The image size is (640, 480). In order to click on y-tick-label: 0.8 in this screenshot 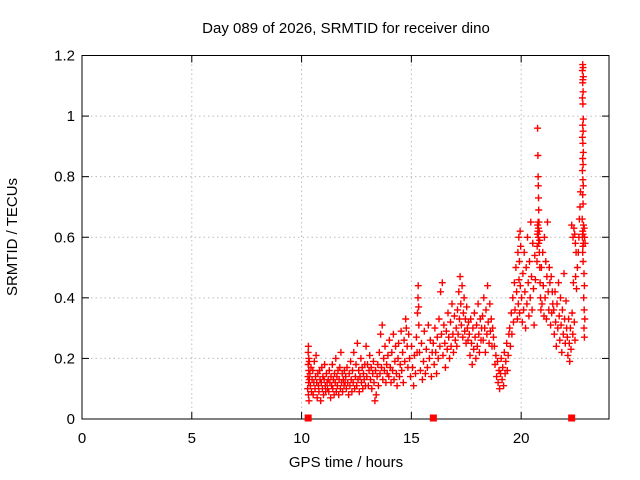, I will do `click(64, 177)`.